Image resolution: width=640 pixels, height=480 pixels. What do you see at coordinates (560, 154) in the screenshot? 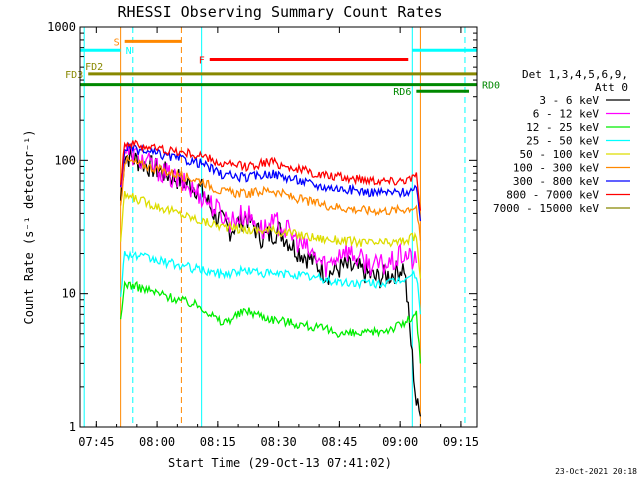
I see `legend-label-4: 50 - 100 keV` at bounding box center [560, 154].